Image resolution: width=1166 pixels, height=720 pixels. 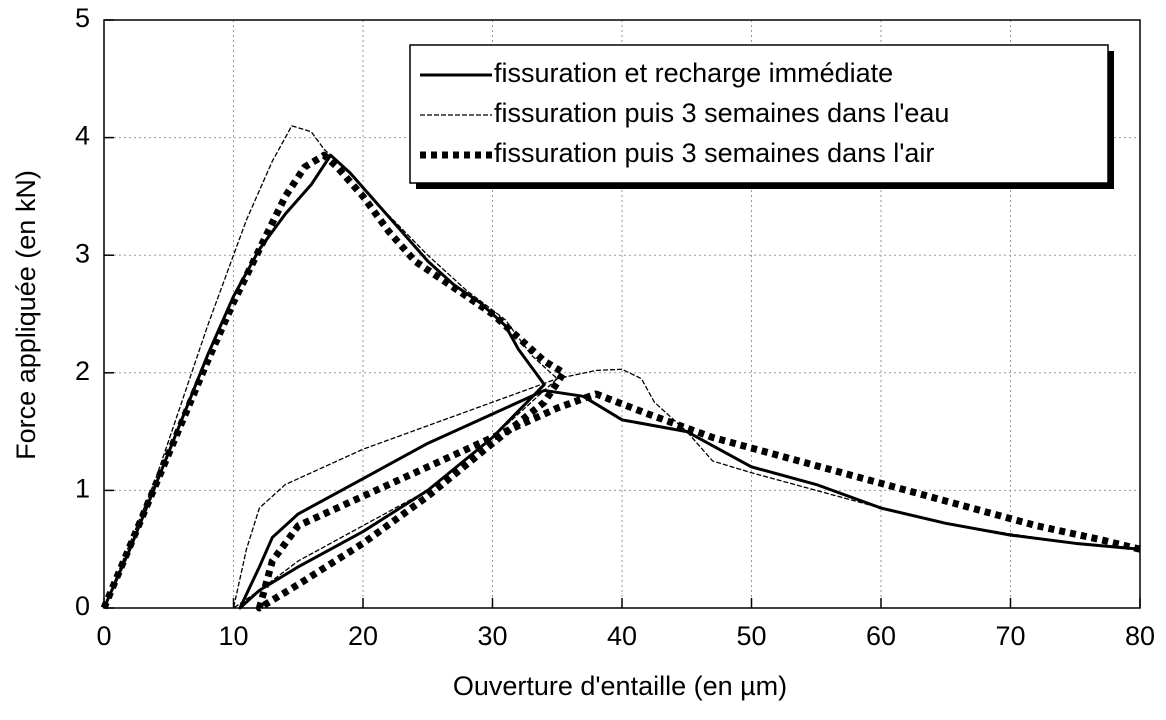 I want to click on legend, so click(x=759, y=114).